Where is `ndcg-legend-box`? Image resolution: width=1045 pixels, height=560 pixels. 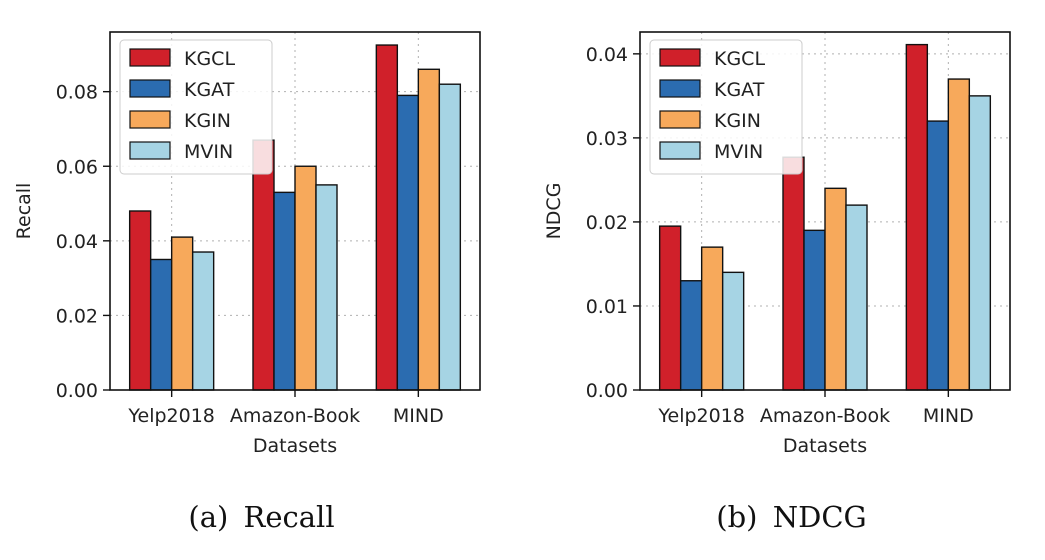
ndcg-legend-box is located at coordinates (726, 107).